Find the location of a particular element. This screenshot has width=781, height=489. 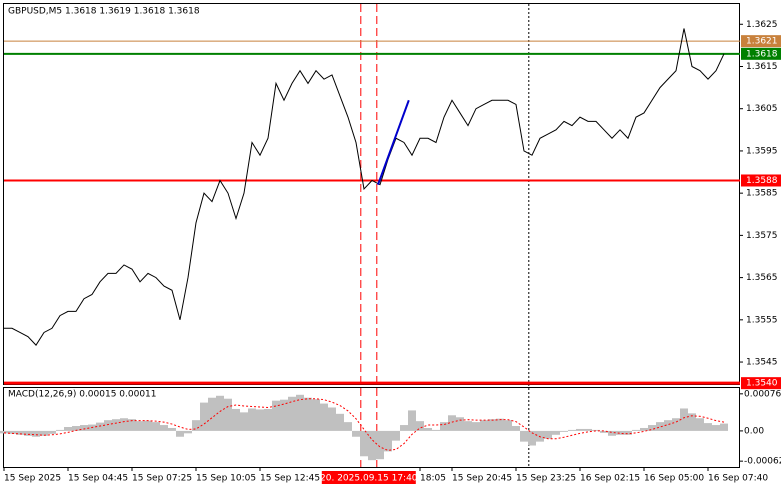

y-tick-label: 1.3595 is located at coordinates (762, 151).